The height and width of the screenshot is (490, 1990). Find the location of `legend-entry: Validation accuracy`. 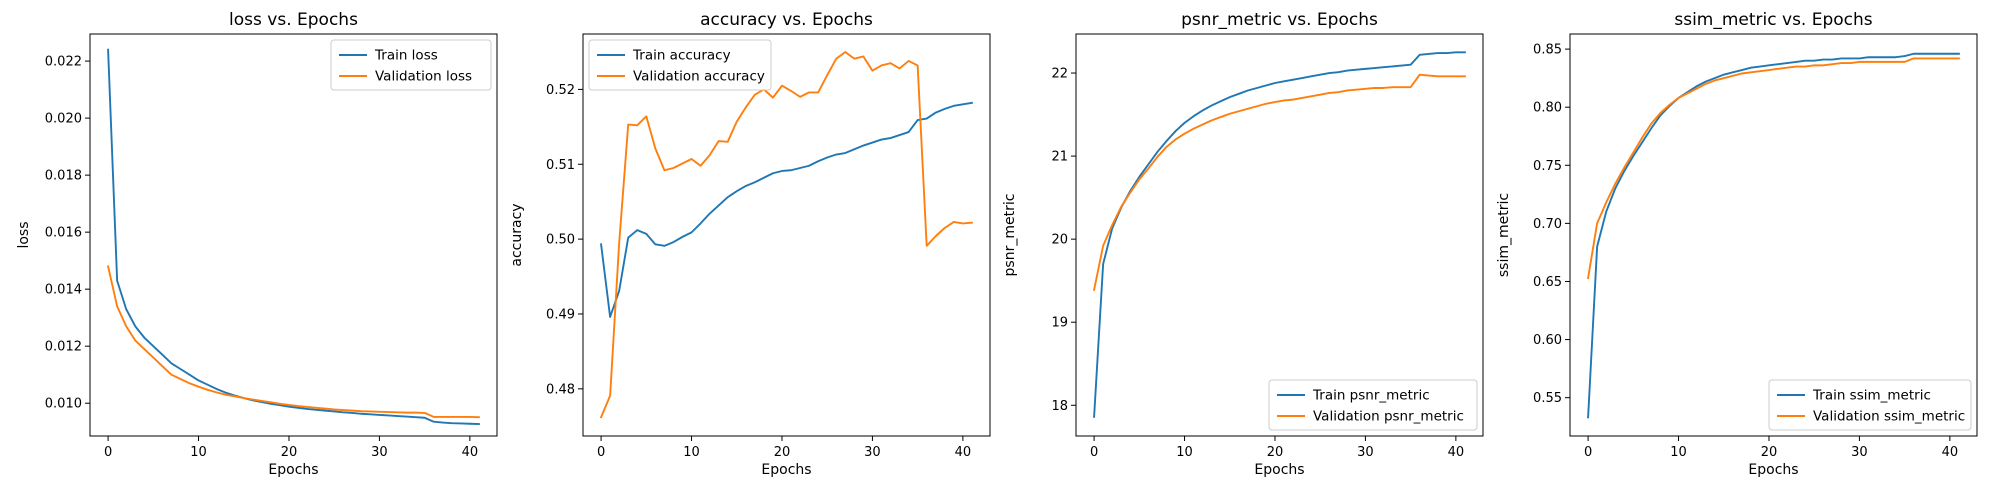

legend-entry: Validation accuracy is located at coordinates (699, 77).